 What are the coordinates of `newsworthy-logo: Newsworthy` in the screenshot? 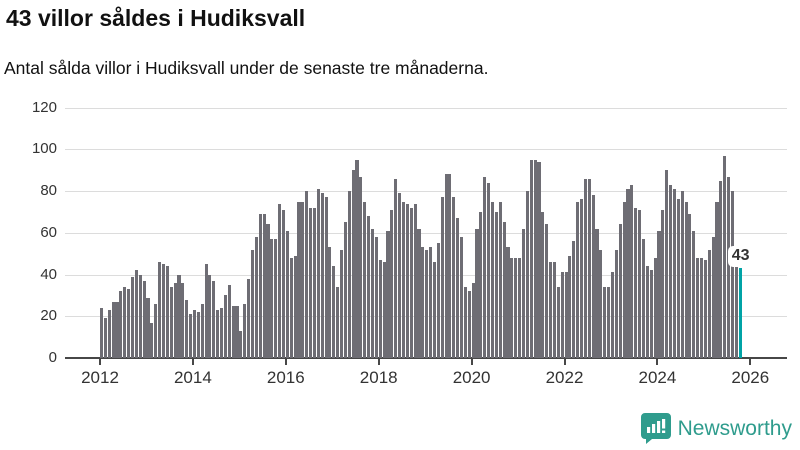 It's located at (716, 428).